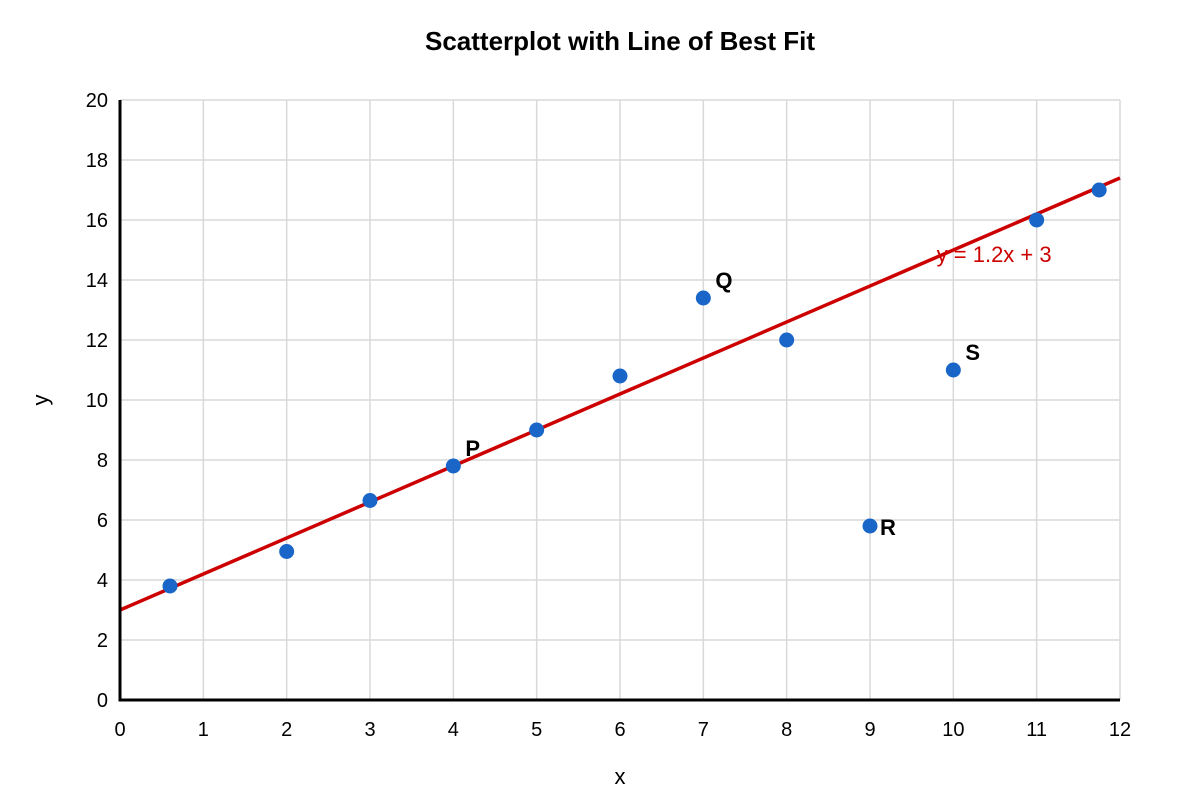 This screenshot has height=800, width=1200. I want to click on x-tick-label: 3, so click(369, 730).